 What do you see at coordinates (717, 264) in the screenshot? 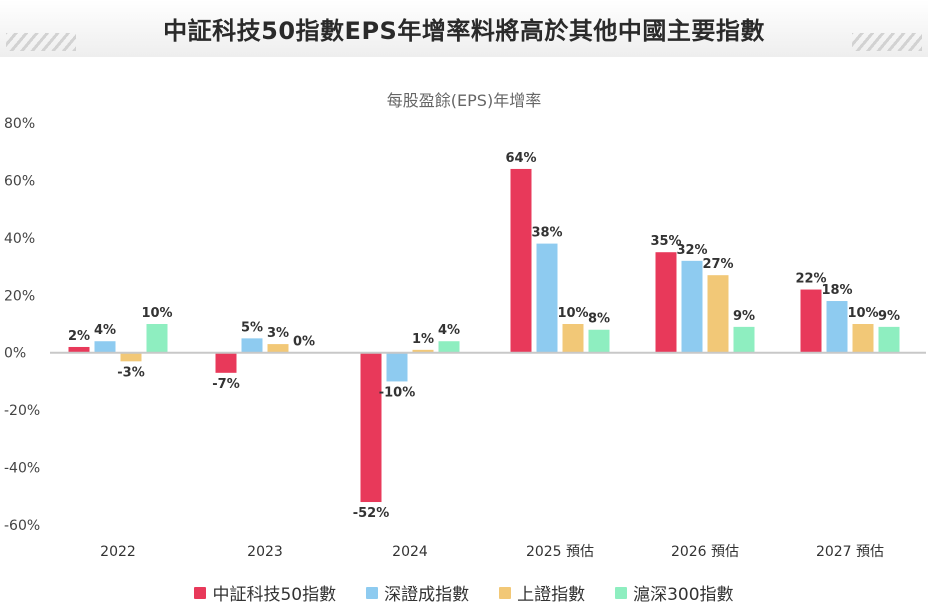
I see `data-label: 27%` at bounding box center [717, 264].